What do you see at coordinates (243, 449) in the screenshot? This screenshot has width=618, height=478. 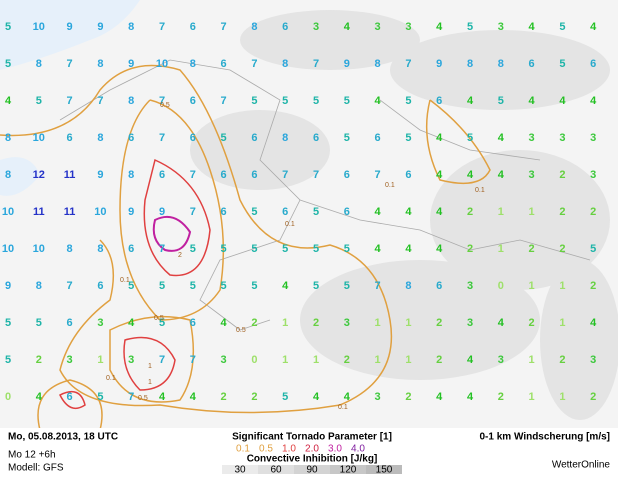 I see `stp-level: 0.1` at bounding box center [243, 449].